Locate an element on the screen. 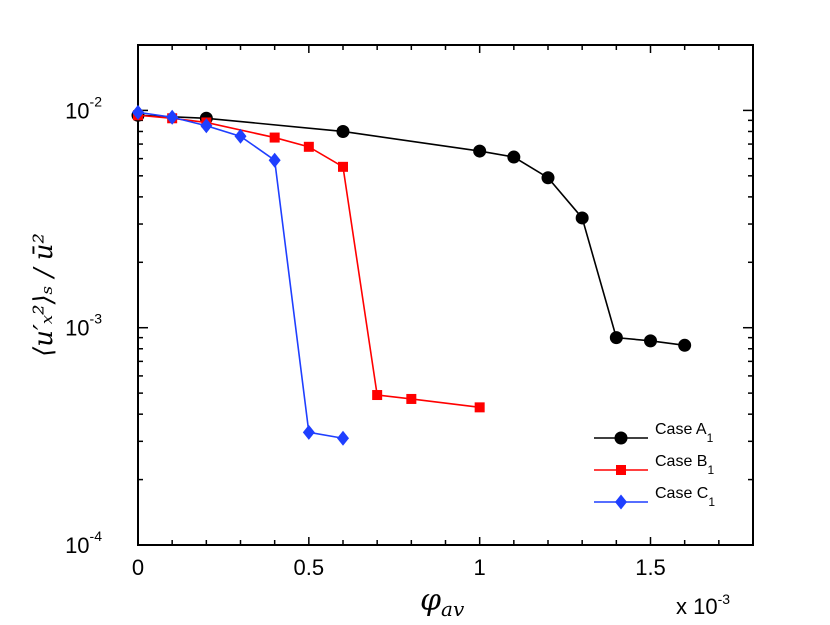  legend-item: Case A1 is located at coordinates (654, 433).